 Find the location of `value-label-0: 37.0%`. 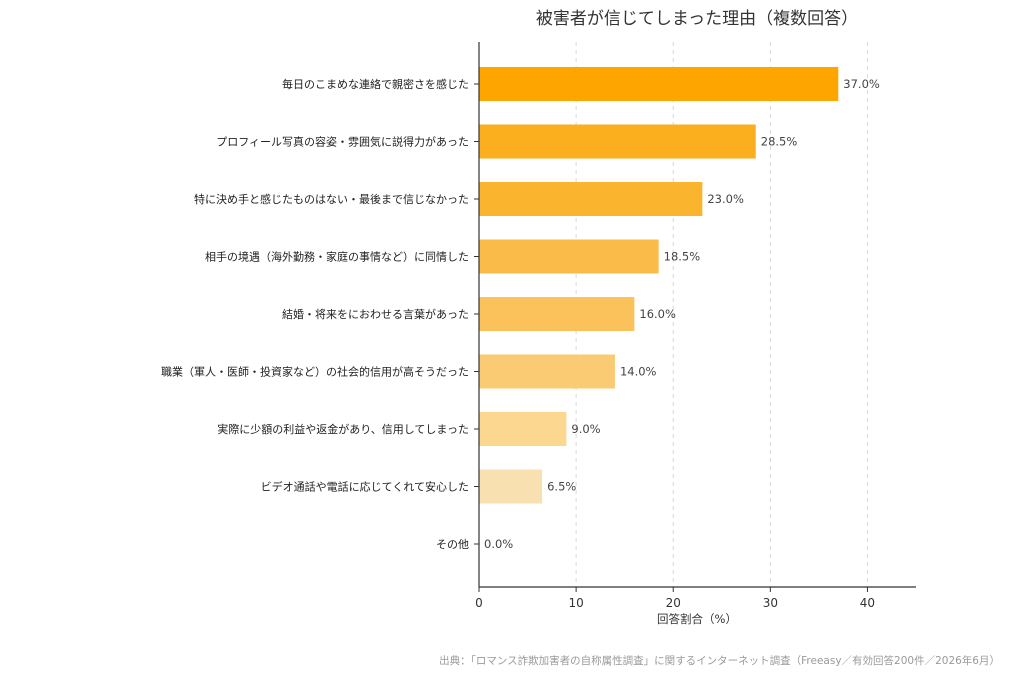

value-label-0: 37.0% is located at coordinates (861, 84).